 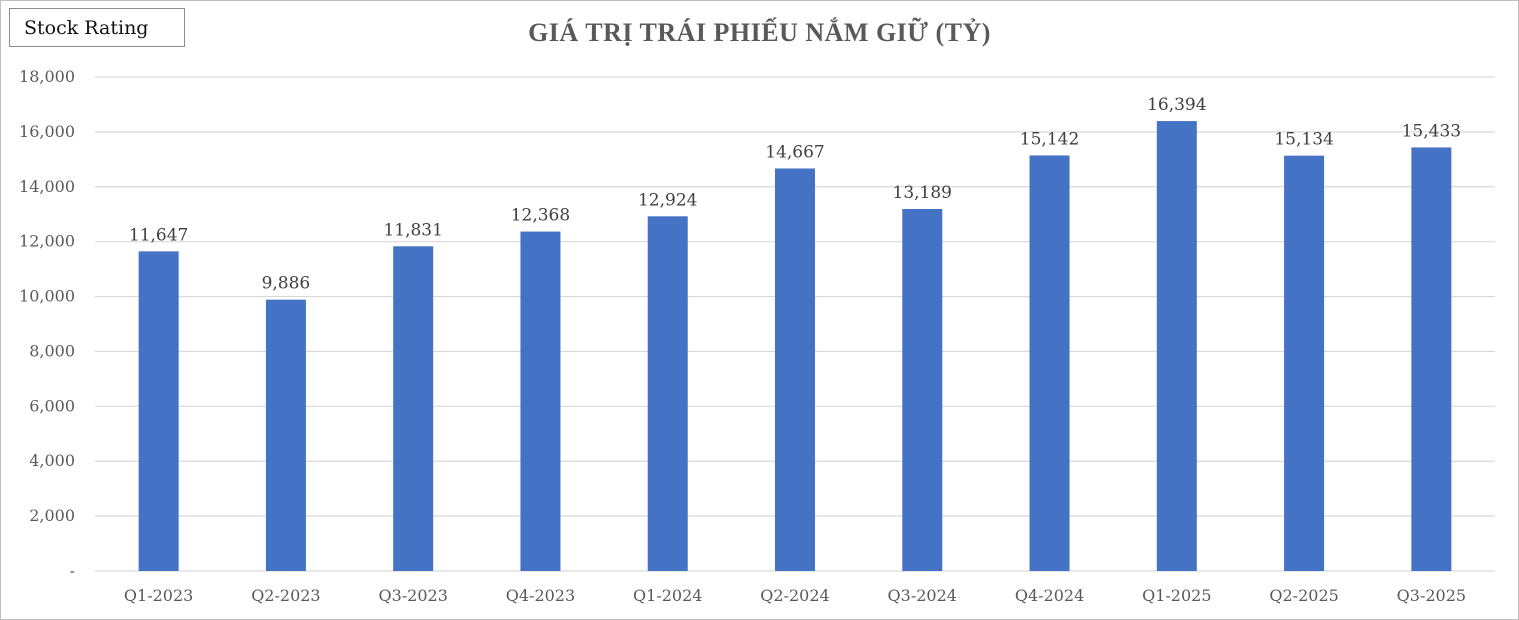 What do you see at coordinates (1049, 595) in the screenshot?
I see `x-tick-label: Q4-2024` at bounding box center [1049, 595].